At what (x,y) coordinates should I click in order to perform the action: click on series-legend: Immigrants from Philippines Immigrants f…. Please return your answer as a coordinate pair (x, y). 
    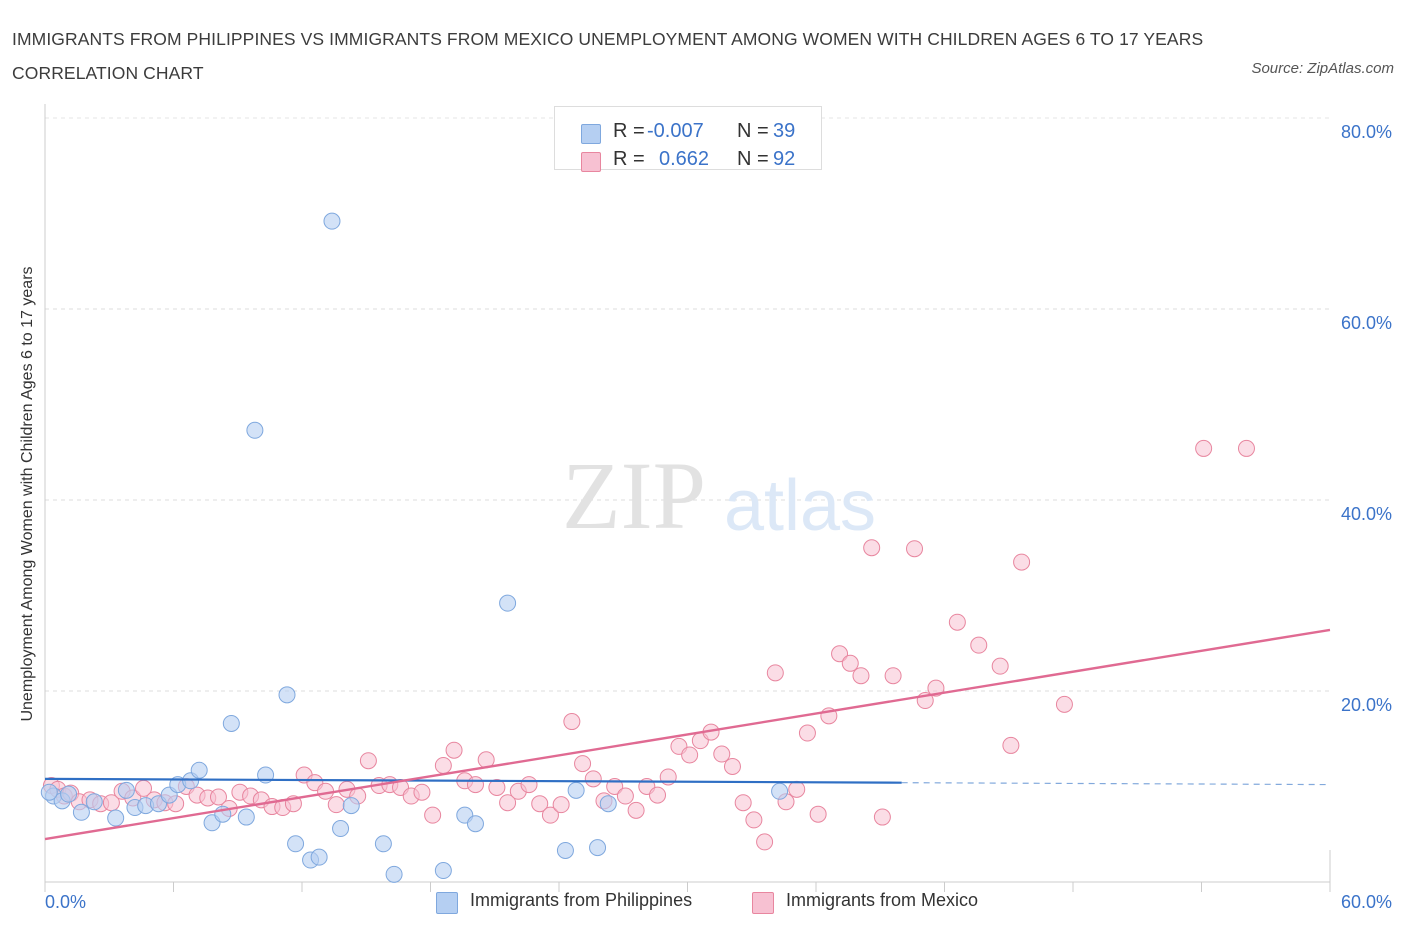
    Looking at the image, I should click on (703, 902).